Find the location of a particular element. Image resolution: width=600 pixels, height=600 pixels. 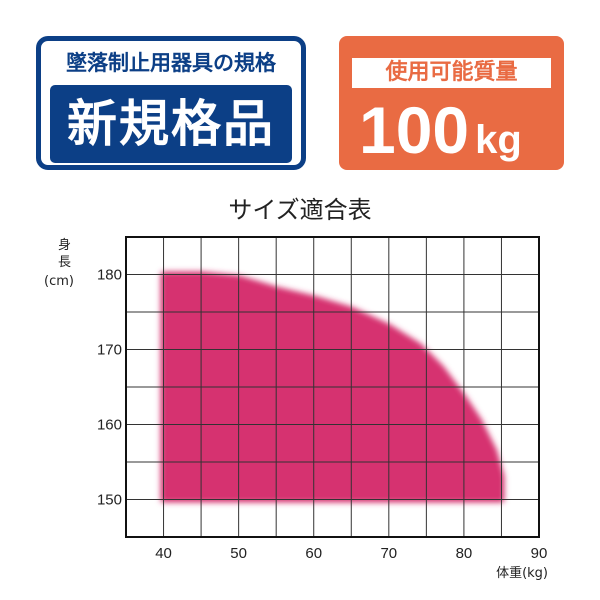

x-tick-label: 80 is located at coordinates (464, 553).